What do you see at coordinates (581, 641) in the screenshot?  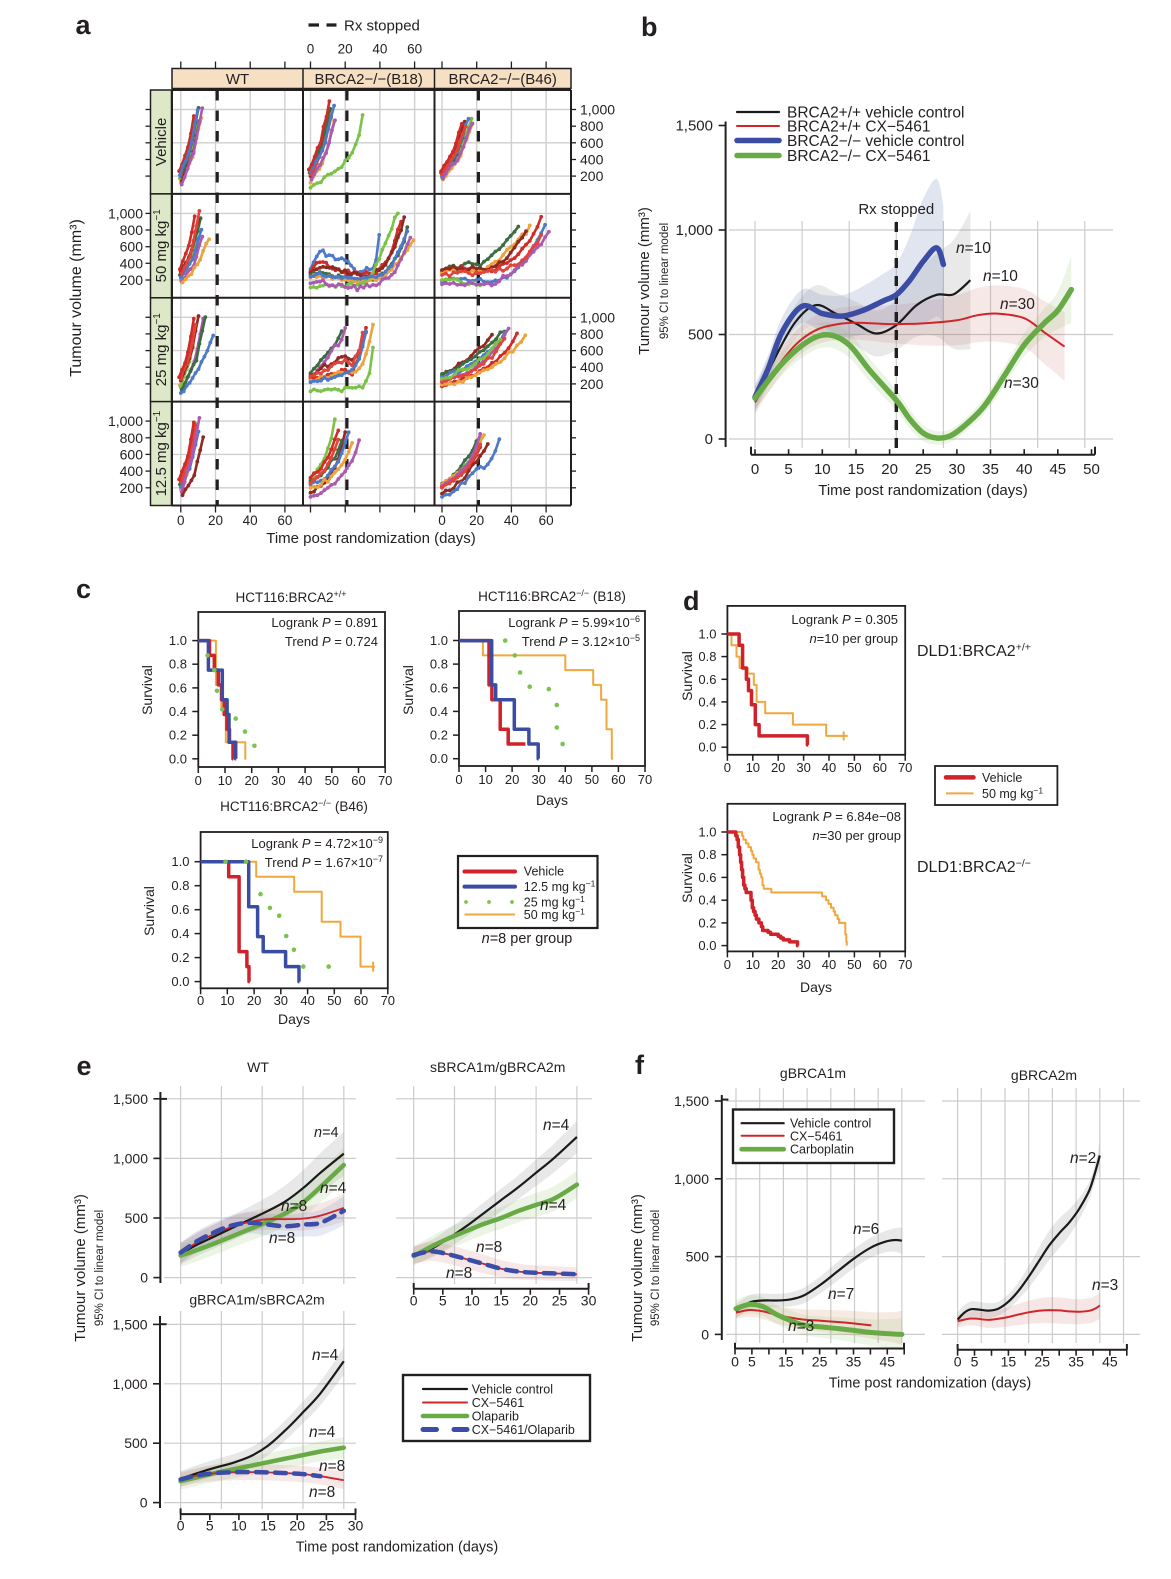 I see `svg-text: Trend P = 3.12×10−5` at bounding box center [581, 641].